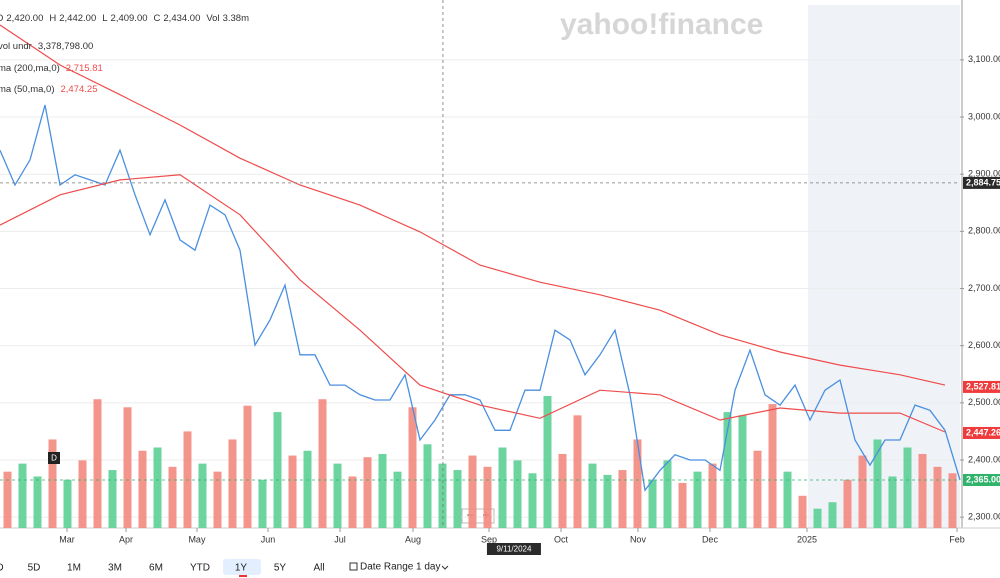  Describe the element at coordinates (52, 18) in the screenshot. I see `ohlc-name: H` at that location.